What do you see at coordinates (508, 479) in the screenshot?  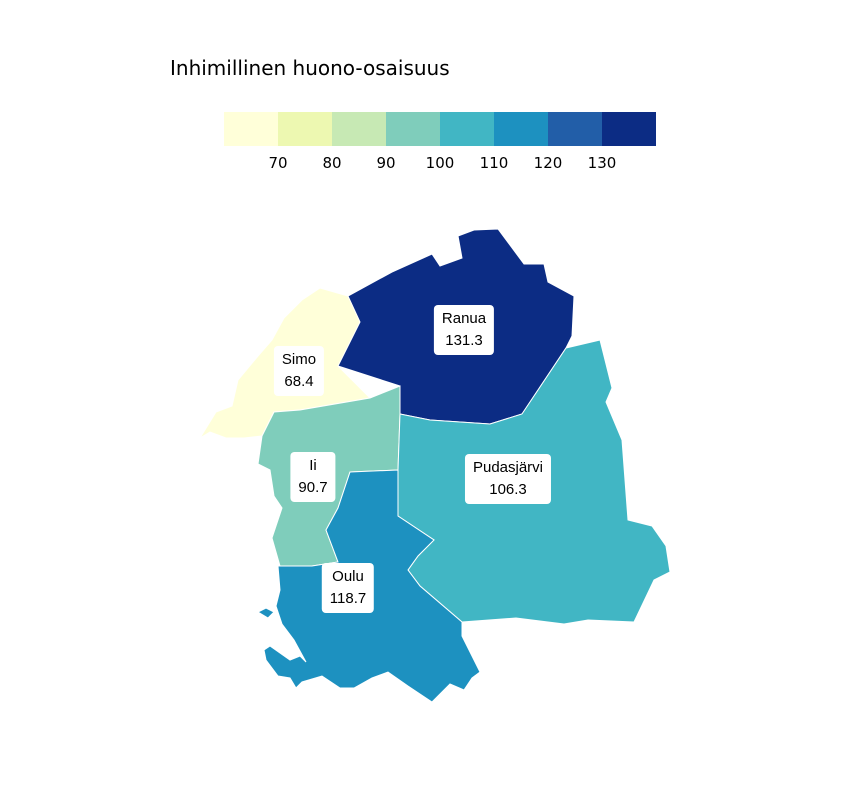 I see `map-label-pudasjarvi: Pudasjärvi 106.3` at bounding box center [508, 479].